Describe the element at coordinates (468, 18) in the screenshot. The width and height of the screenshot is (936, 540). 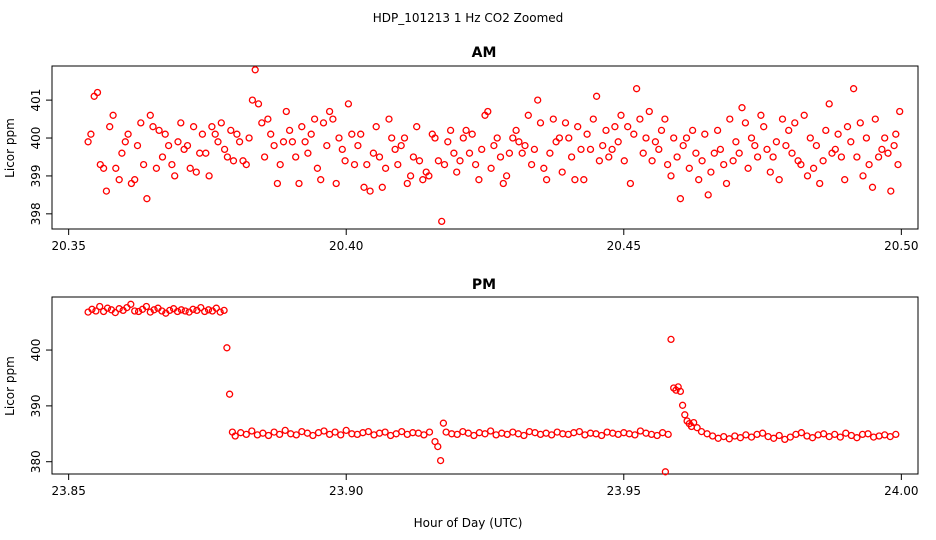
I see `figure-title: HDP_101213 1 Hz CO2 Zoomed` at that location.